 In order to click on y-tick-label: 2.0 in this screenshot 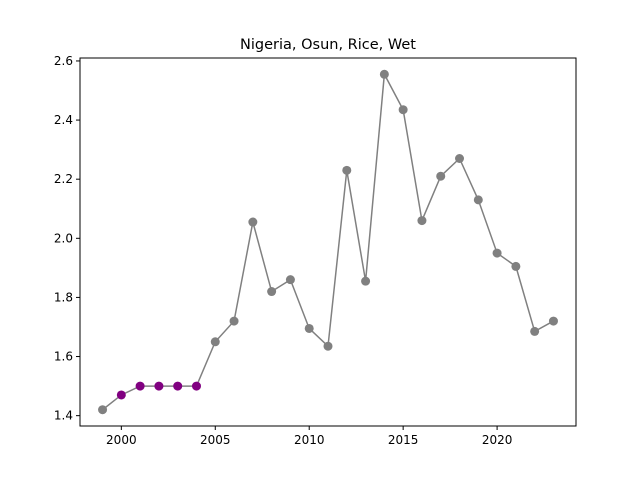, I will do `click(63, 238)`.